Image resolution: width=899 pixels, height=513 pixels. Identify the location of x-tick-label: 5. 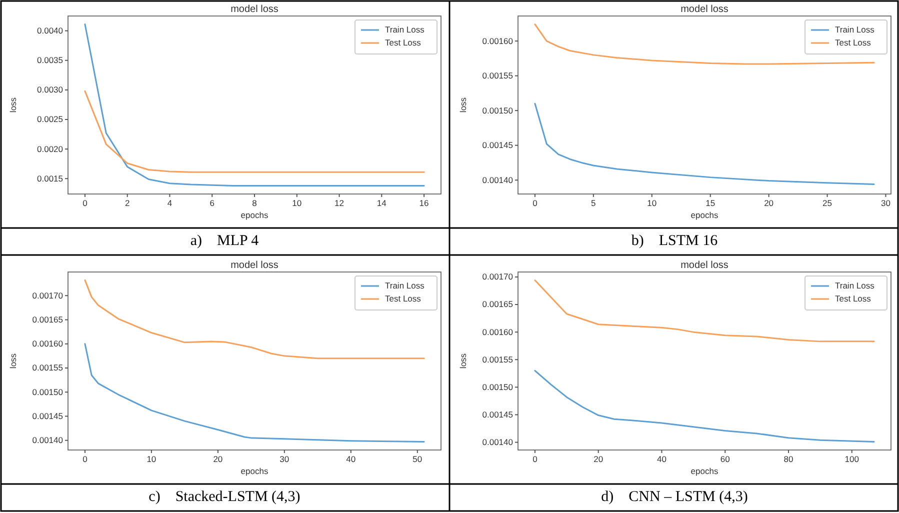
(593, 203).